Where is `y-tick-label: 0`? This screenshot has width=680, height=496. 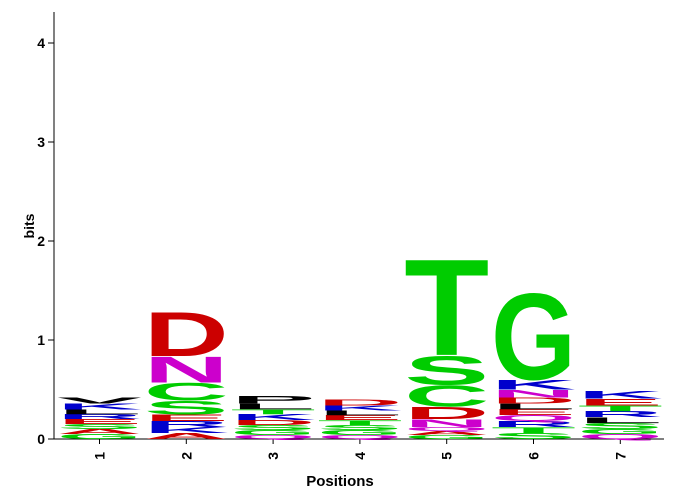
y-tick-label: 0 is located at coordinates (41, 439).